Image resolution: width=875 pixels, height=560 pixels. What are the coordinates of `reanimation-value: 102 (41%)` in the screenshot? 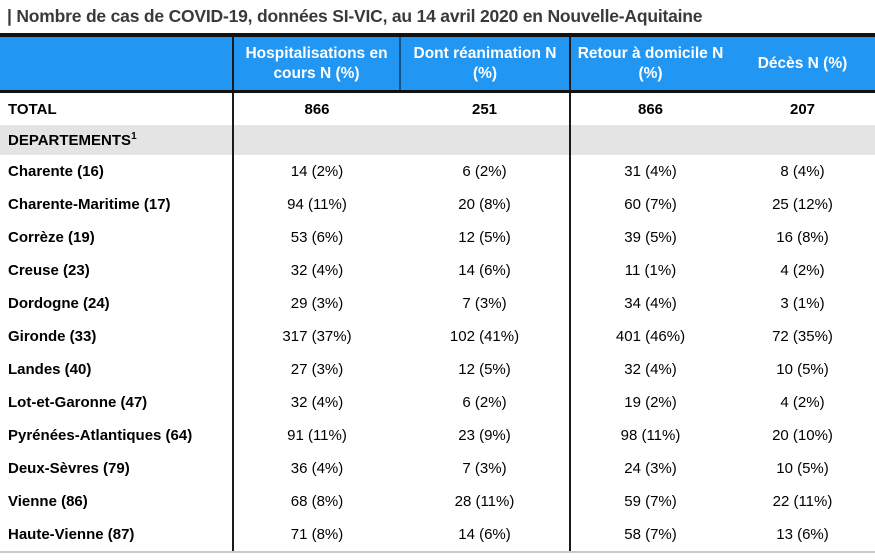 It's located at (485, 336).